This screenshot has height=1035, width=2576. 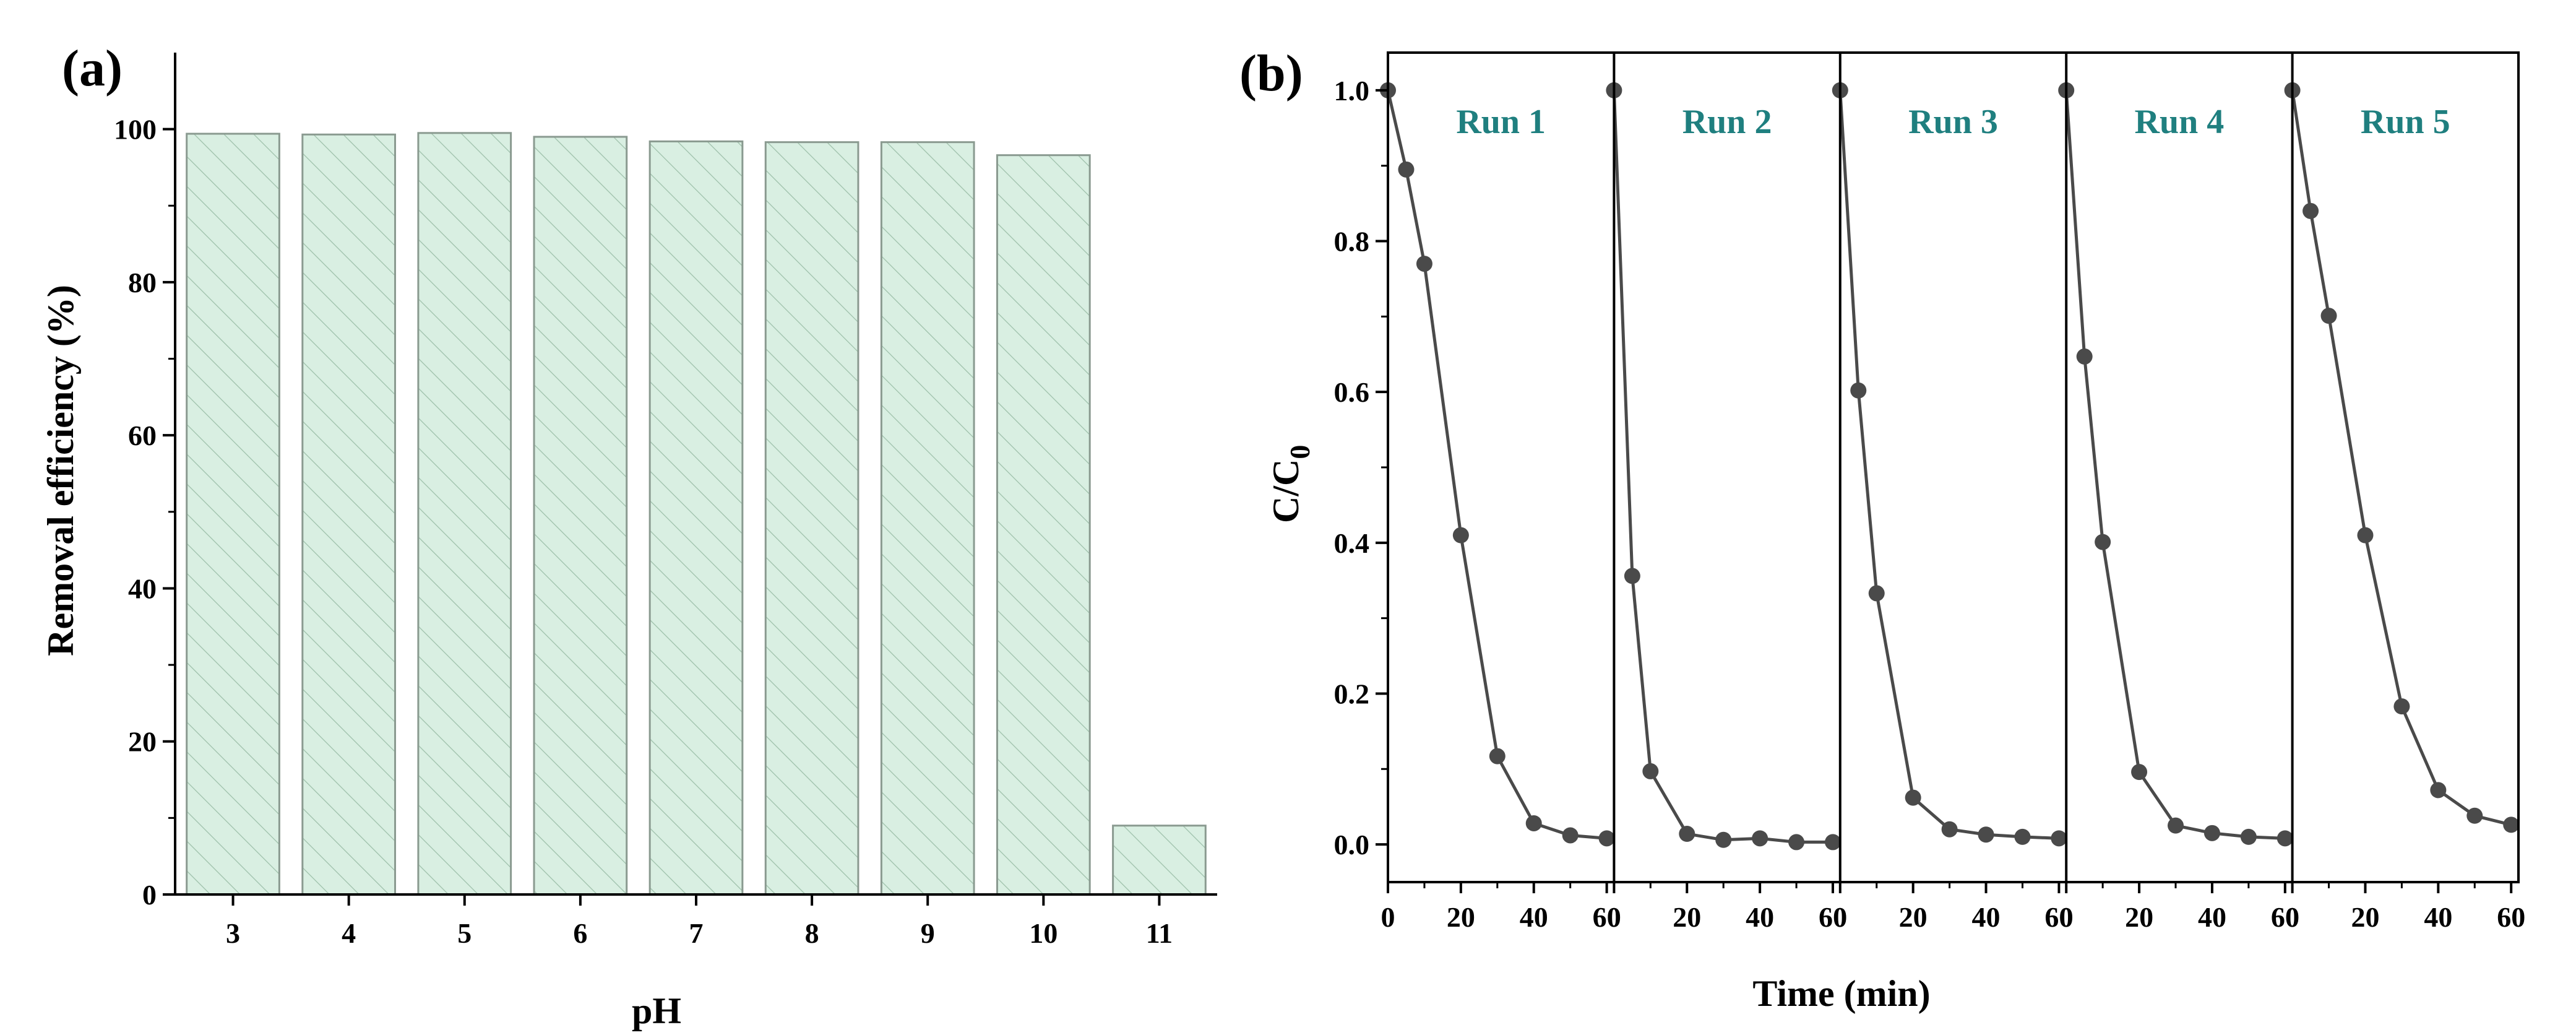 I want to click on y-tick-label: 0, so click(x=149, y=895).